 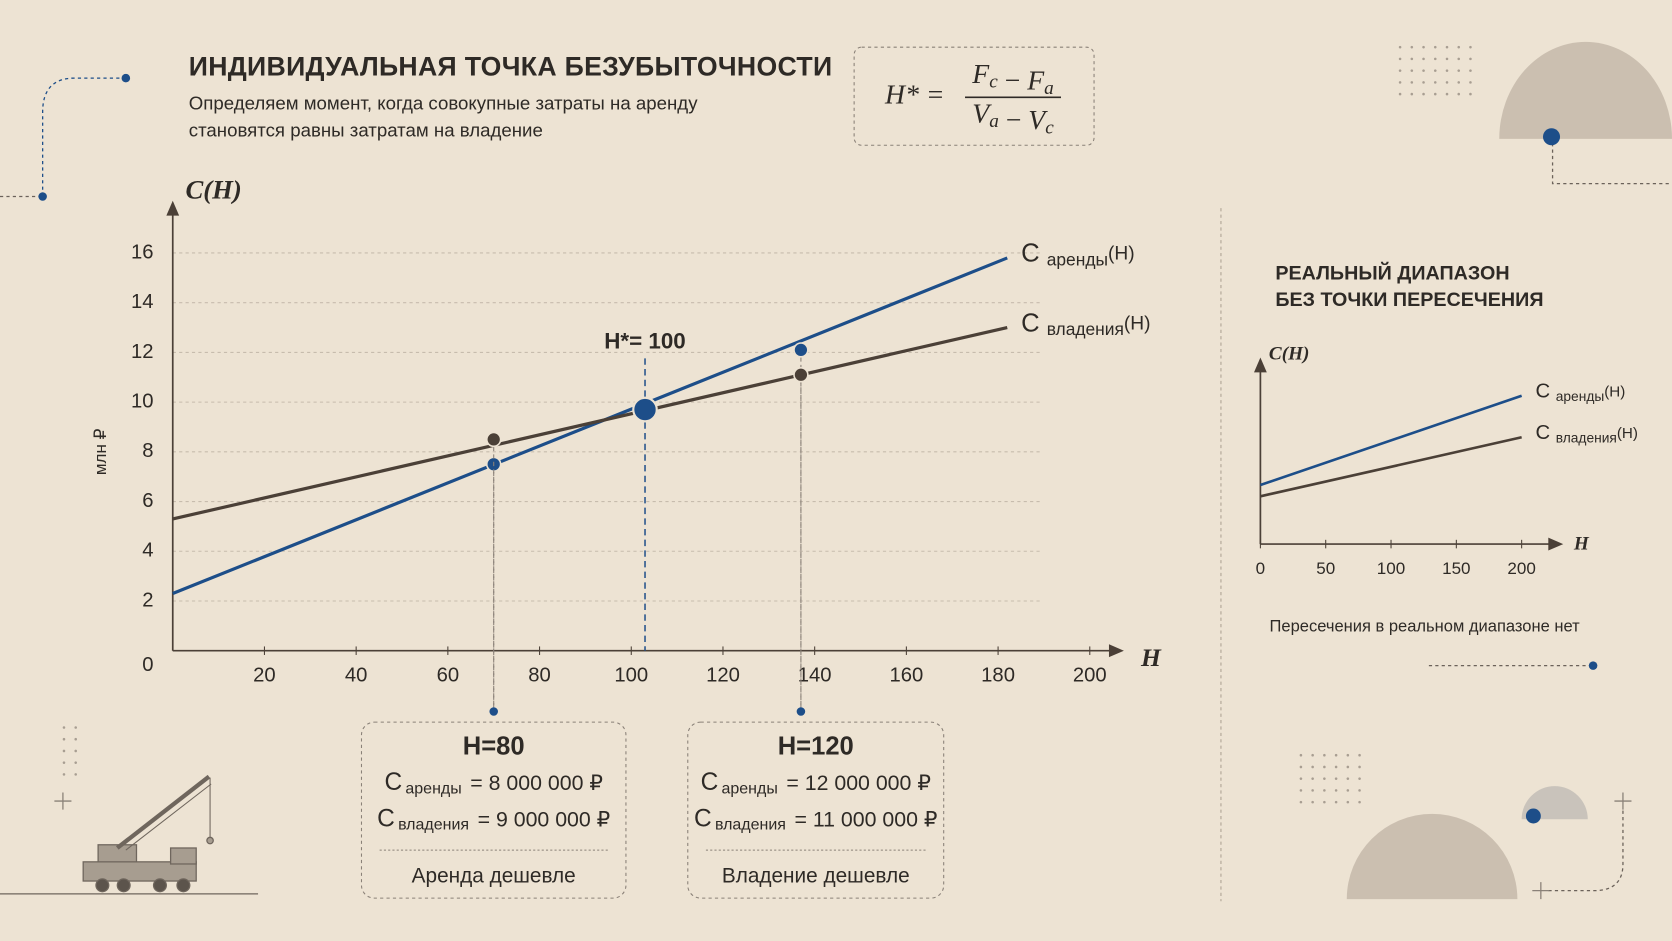 What do you see at coordinates (1077, 259) in the screenshot?
I see `legend-subscript: аренды` at bounding box center [1077, 259].